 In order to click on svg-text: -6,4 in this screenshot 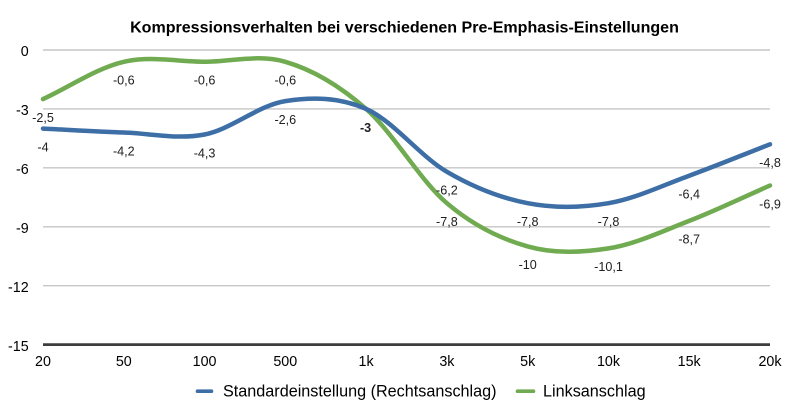, I will do `click(689, 195)`.